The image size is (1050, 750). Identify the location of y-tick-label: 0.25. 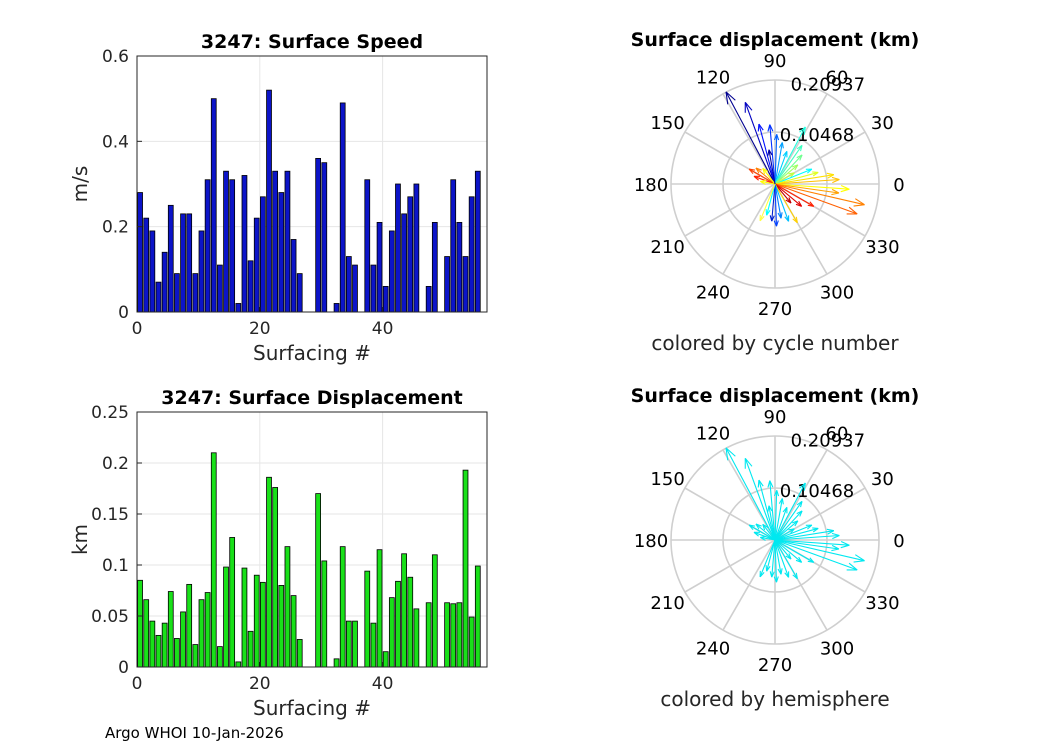
(110, 413).